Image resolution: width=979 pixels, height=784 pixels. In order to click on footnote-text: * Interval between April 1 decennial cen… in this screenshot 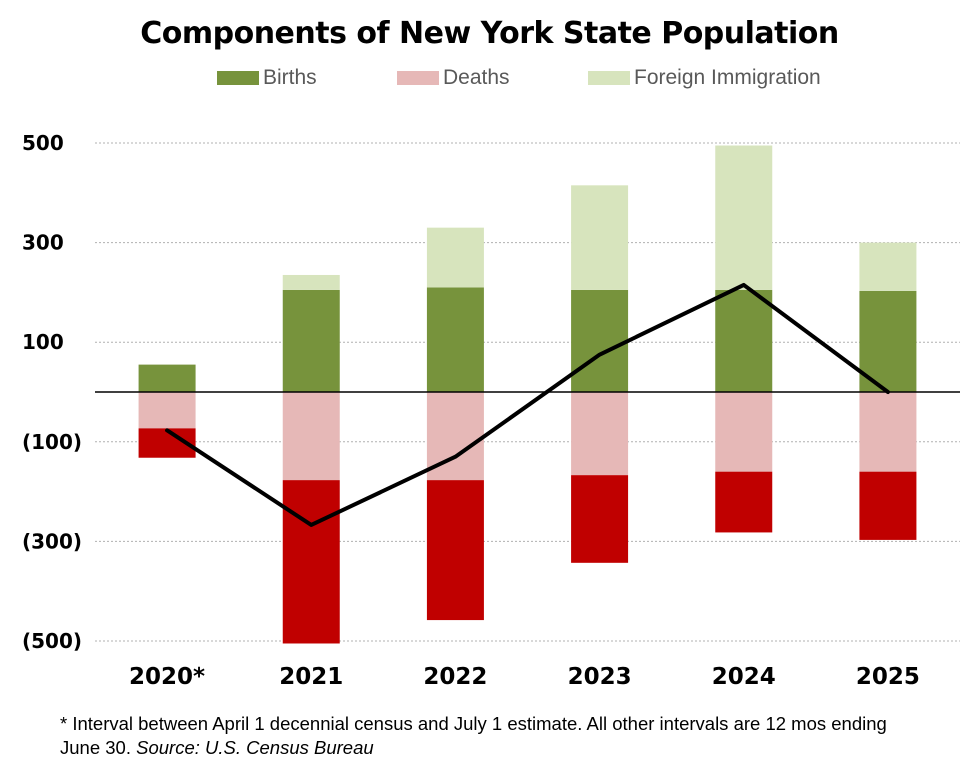, I will do `click(473, 735)`.